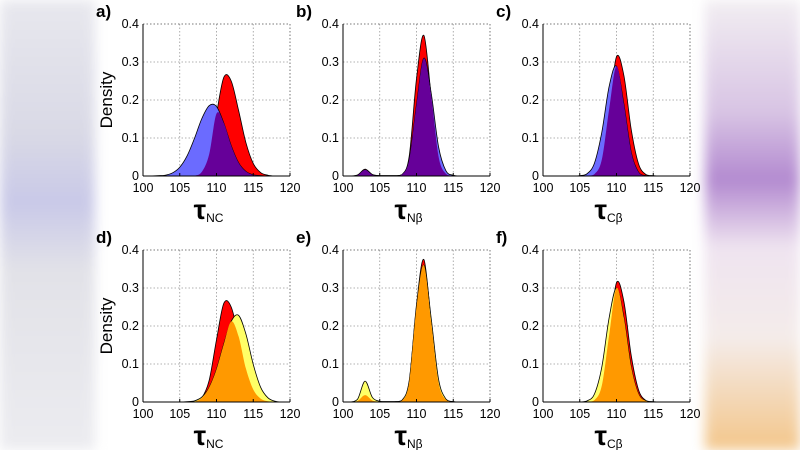 Image resolution: width=800 pixels, height=450 pixels. Describe the element at coordinates (608, 209) in the screenshot. I see `x-axis-label: τCβ` at that location.